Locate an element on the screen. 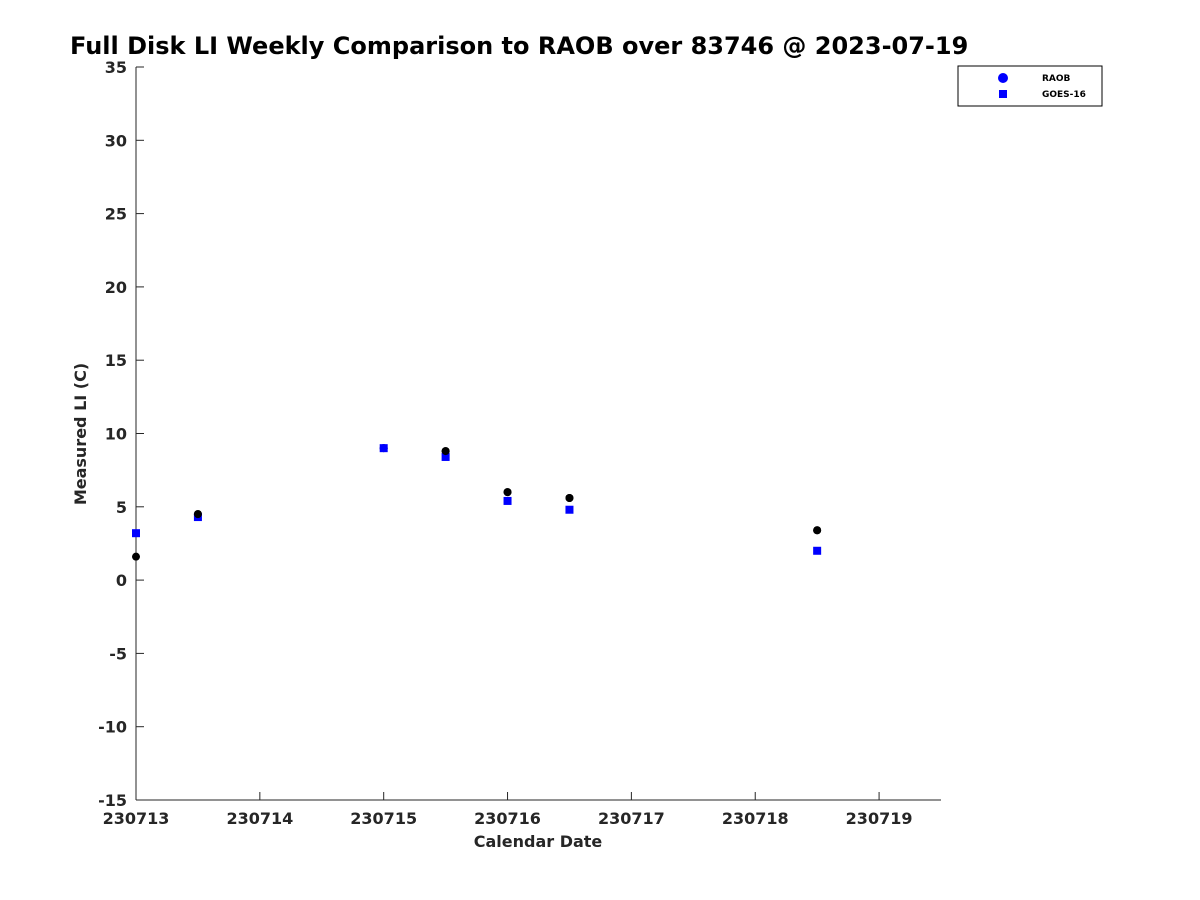 The height and width of the screenshot is (900, 1200). y-tick-label: 35 is located at coordinates (116, 67).